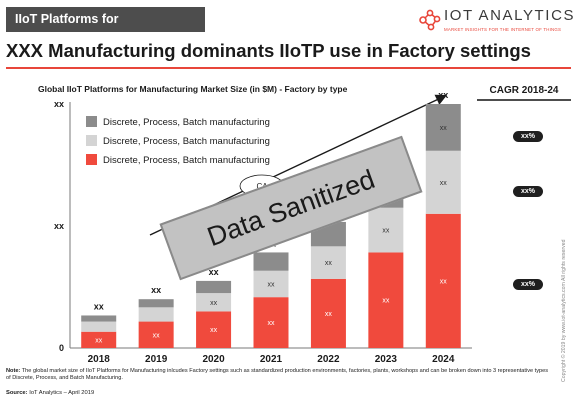  I want to click on cagr-header: CAGR 2018-24, so click(524, 91).